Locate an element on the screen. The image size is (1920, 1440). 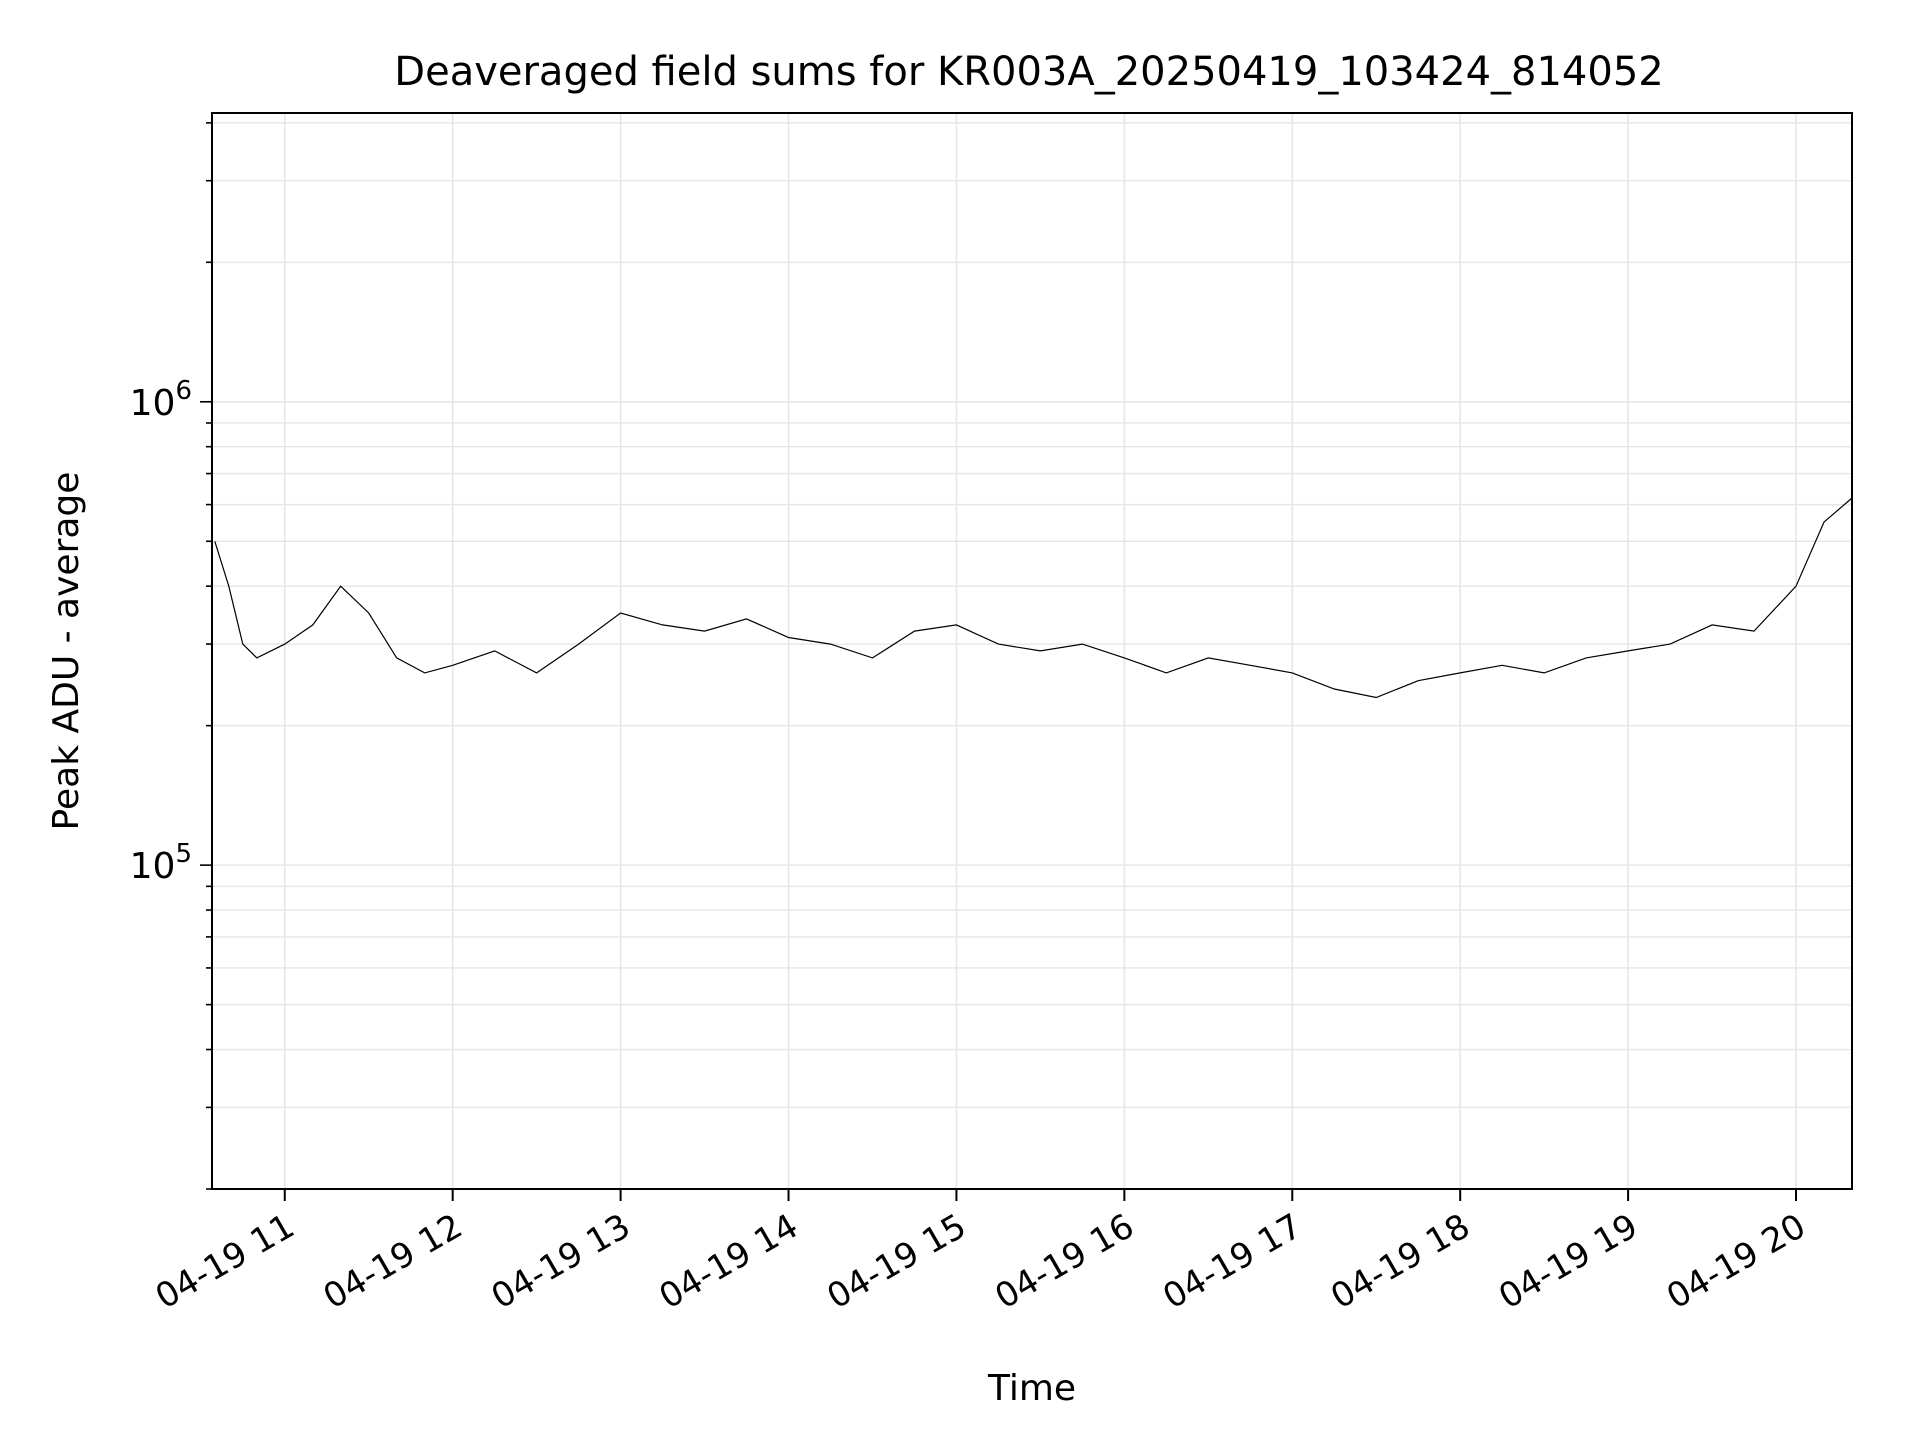
data-series-layer is located at coordinates (1033, 598).